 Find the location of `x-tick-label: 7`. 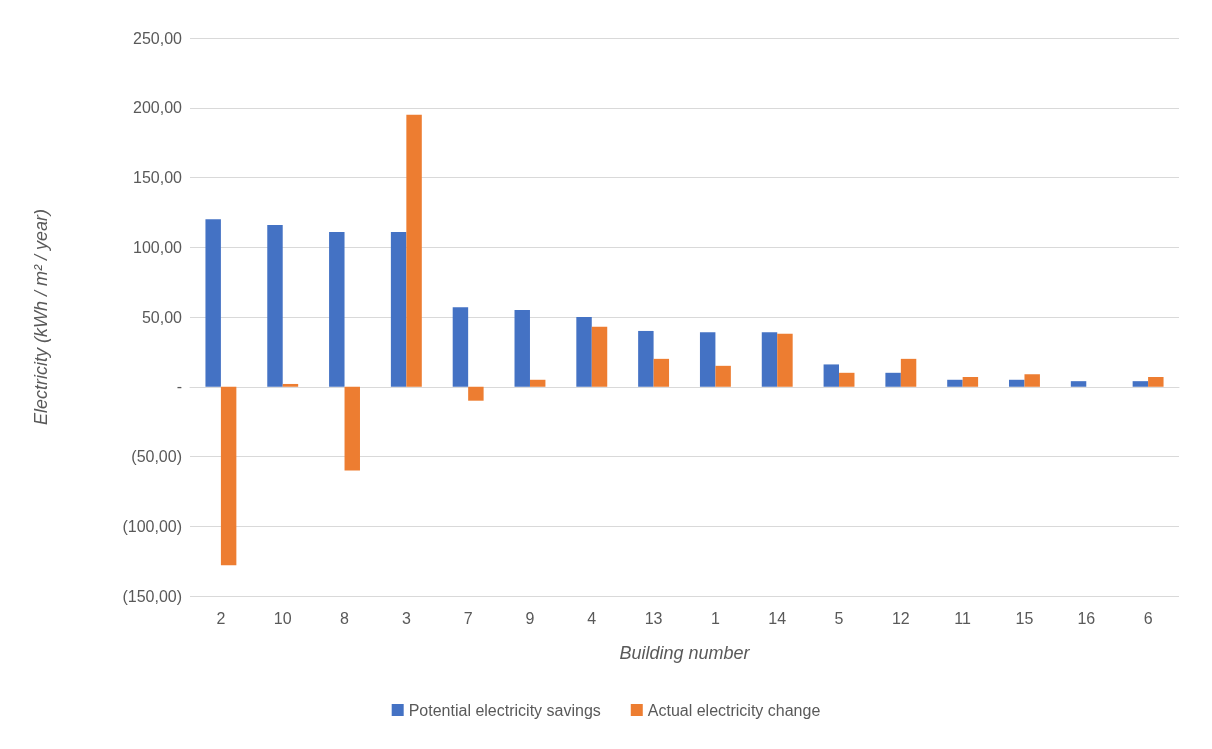

x-tick-label: 7 is located at coordinates (468, 618).